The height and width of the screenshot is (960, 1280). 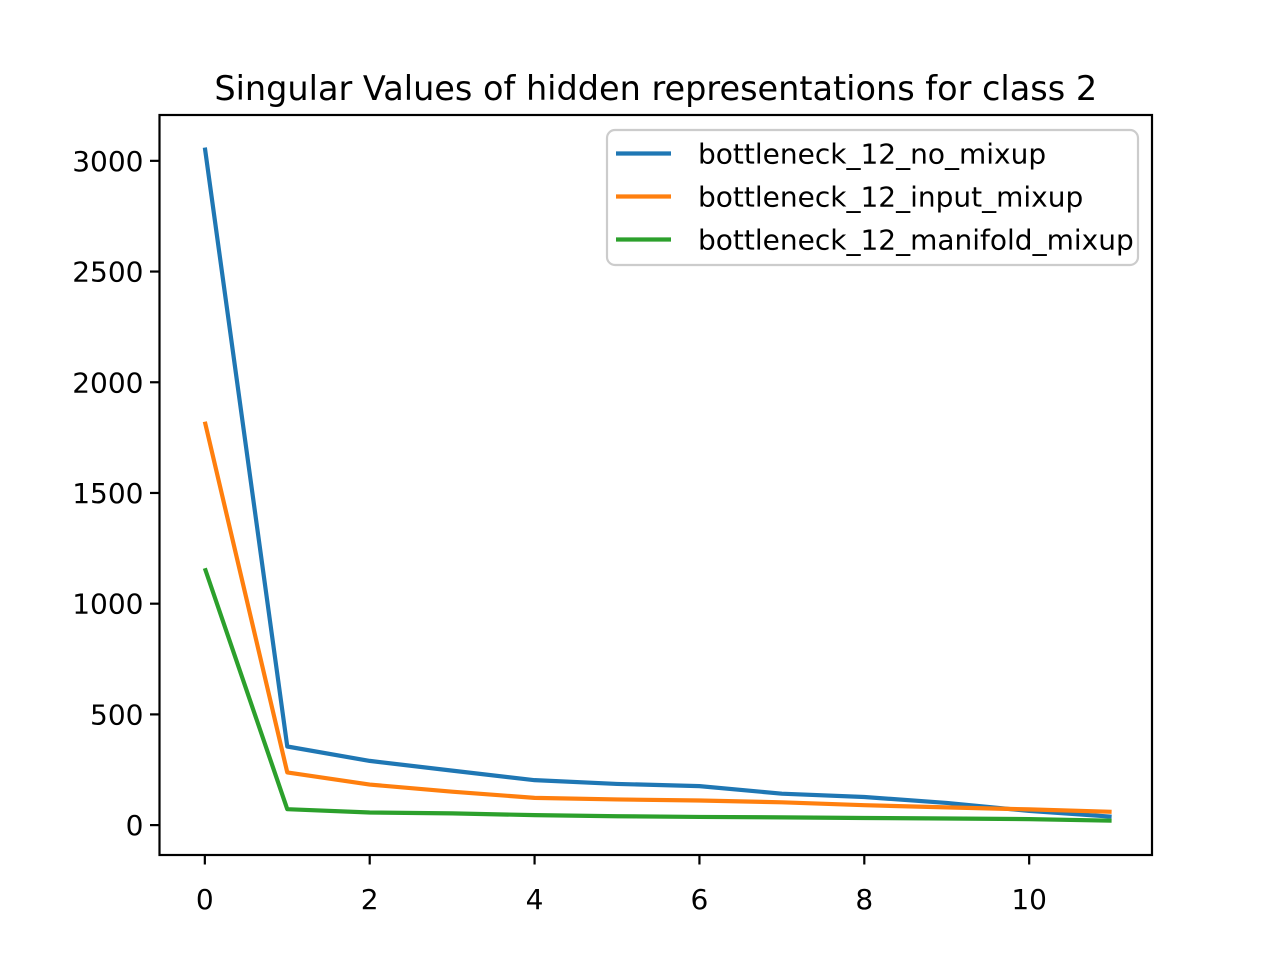 What do you see at coordinates (700, 899) in the screenshot?
I see `x-tick-label: 6` at bounding box center [700, 899].